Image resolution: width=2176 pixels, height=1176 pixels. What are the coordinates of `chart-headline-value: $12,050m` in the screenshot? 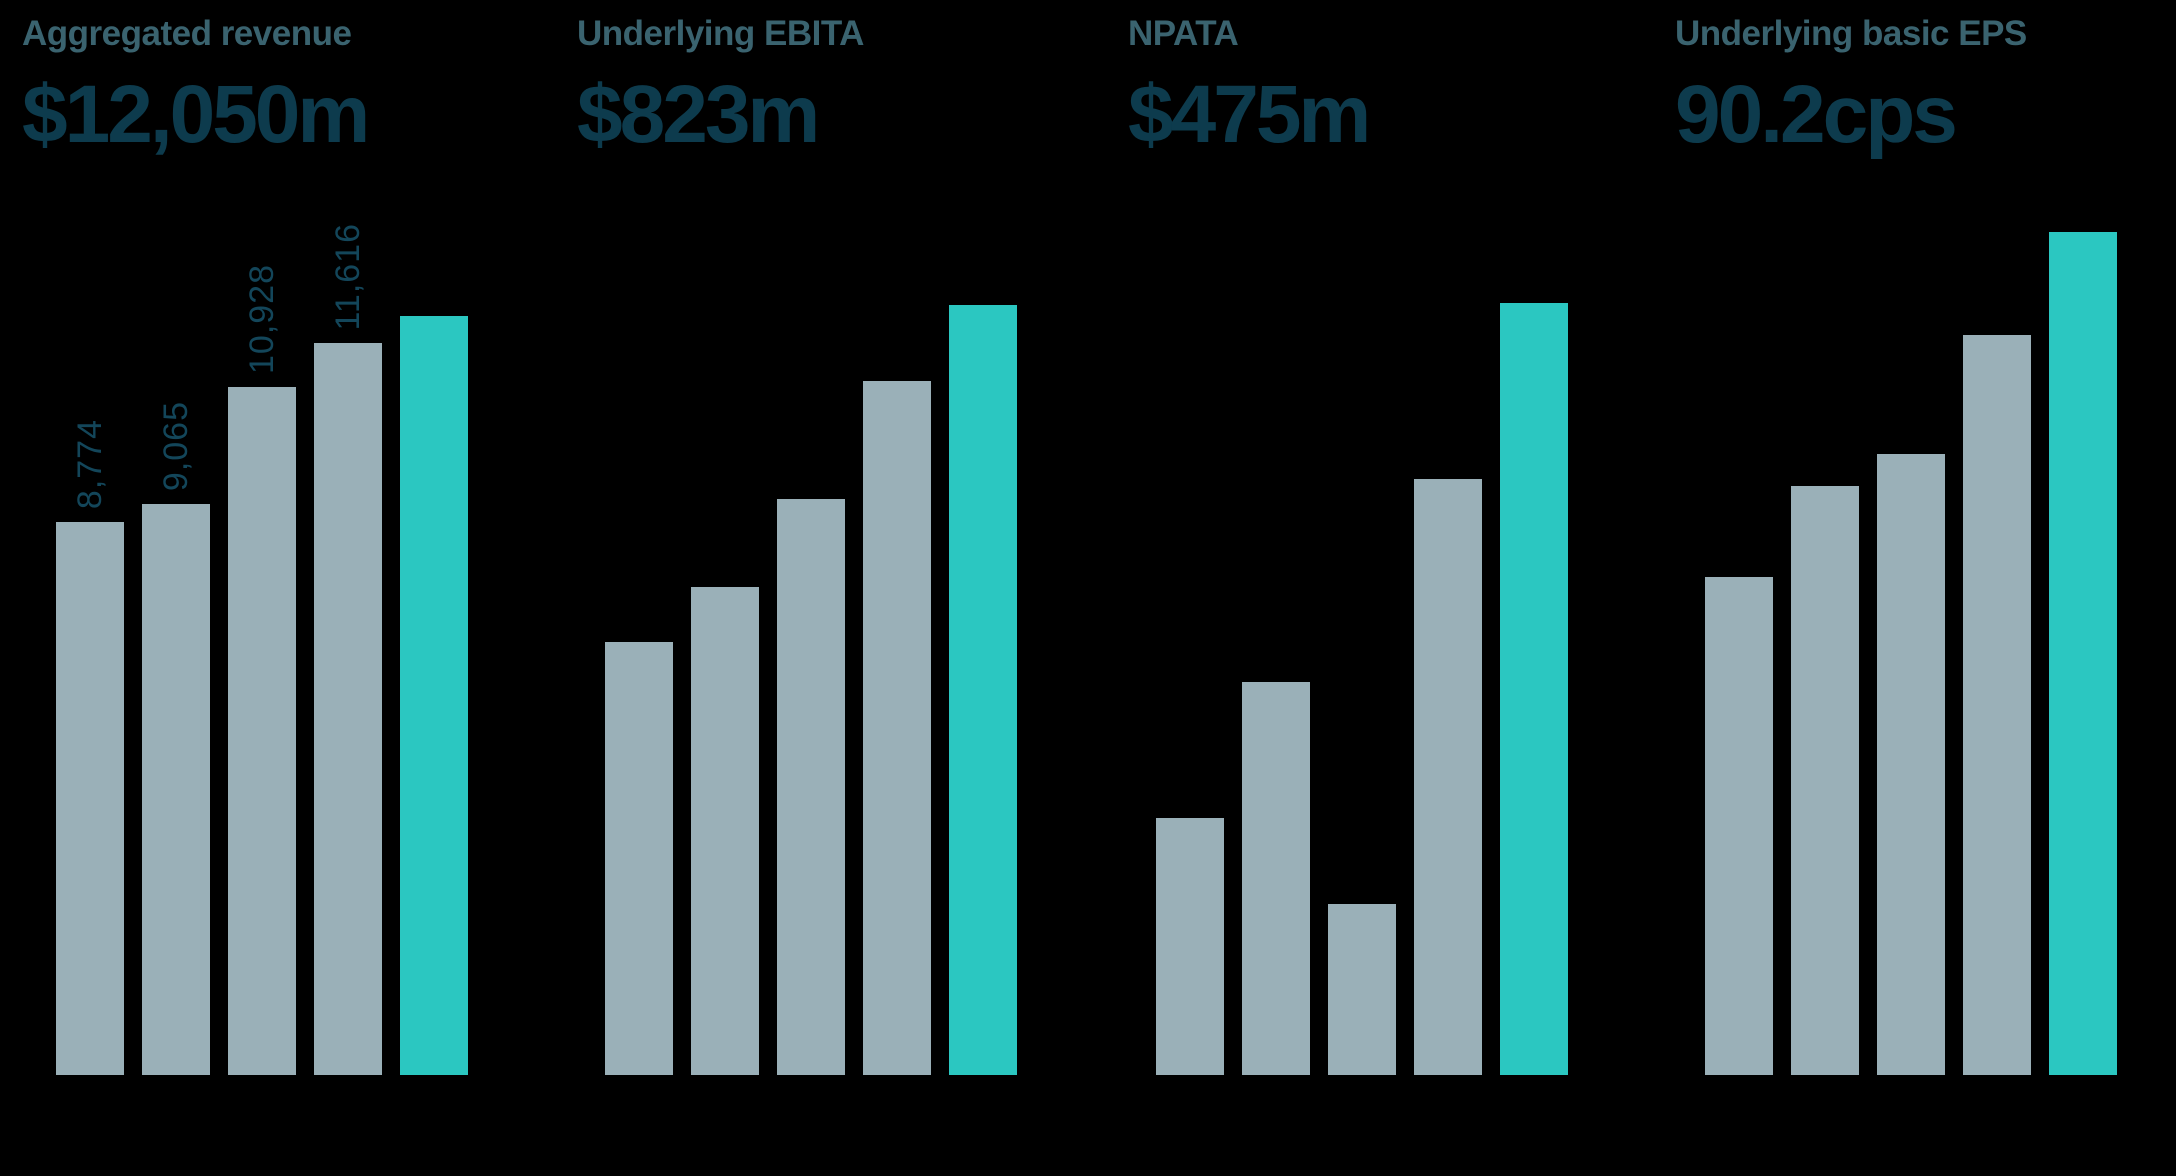 It's located at (196, 114).